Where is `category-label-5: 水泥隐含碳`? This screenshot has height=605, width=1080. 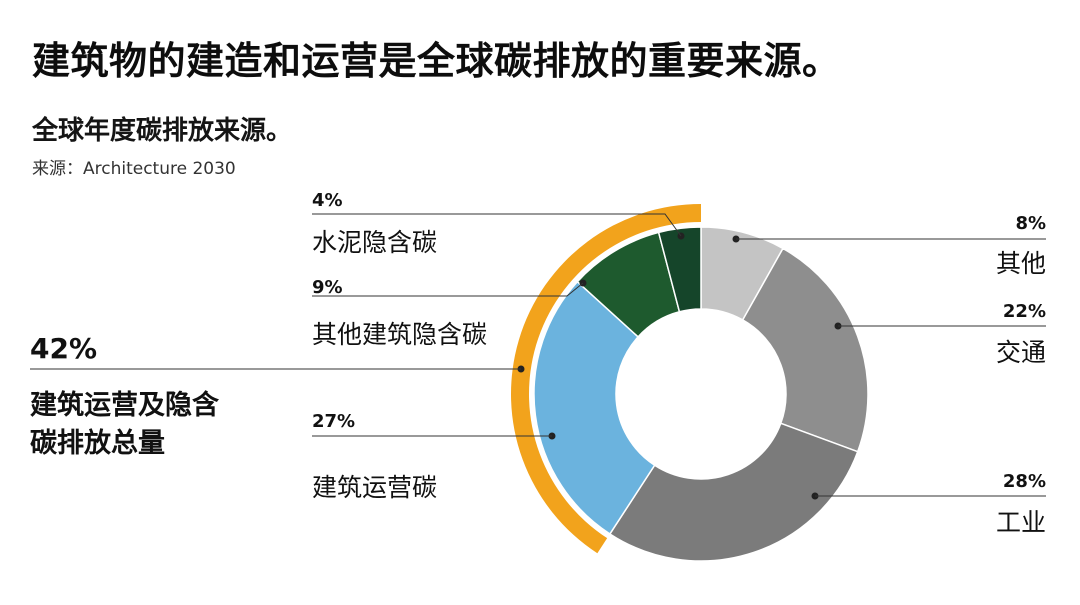 category-label-5: 水泥隐含碳 is located at coordinates (374, 242).